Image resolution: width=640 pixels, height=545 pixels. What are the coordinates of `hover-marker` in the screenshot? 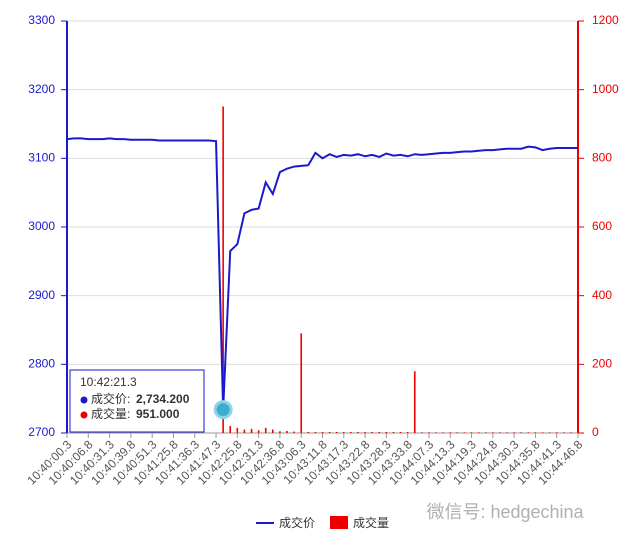 It's located at (223, 410).